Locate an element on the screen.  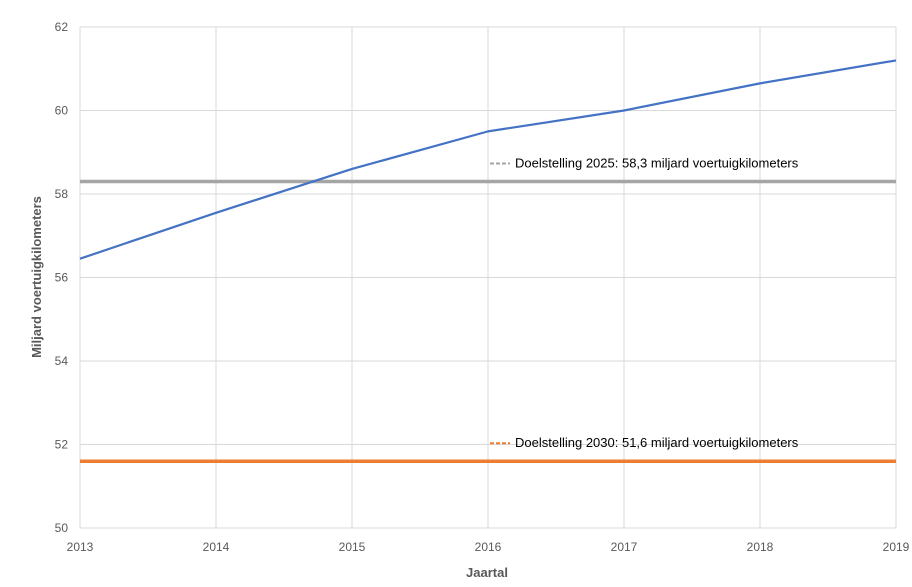
x-tick-label: 2016 is located at coordinates (488, 547).